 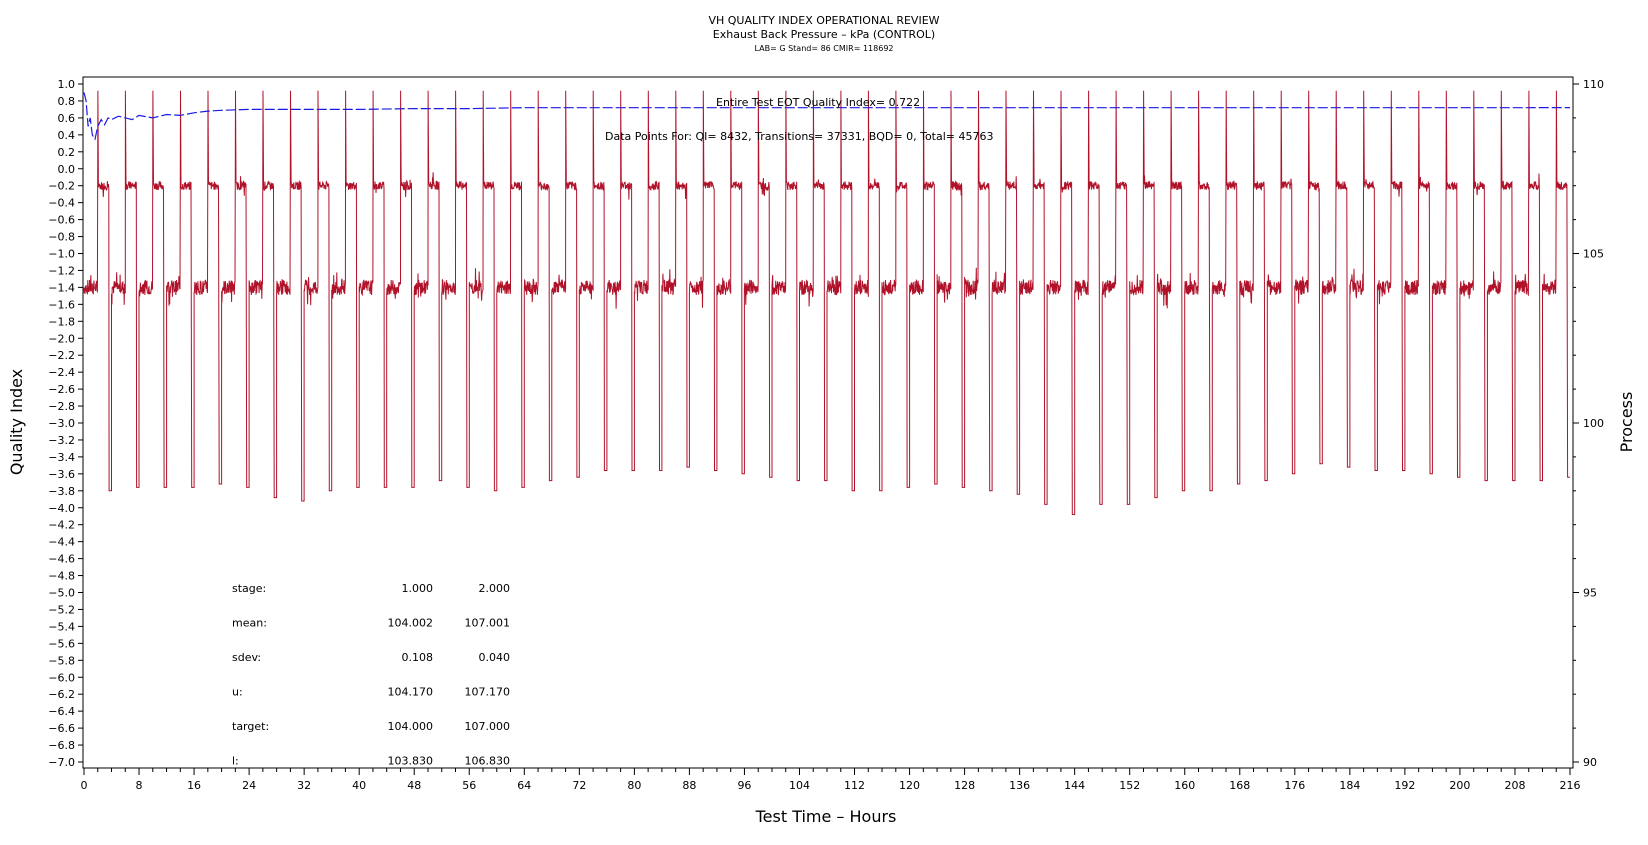 I want to click on y-left-tick-label: −6.8, so click(x=61, y=745).